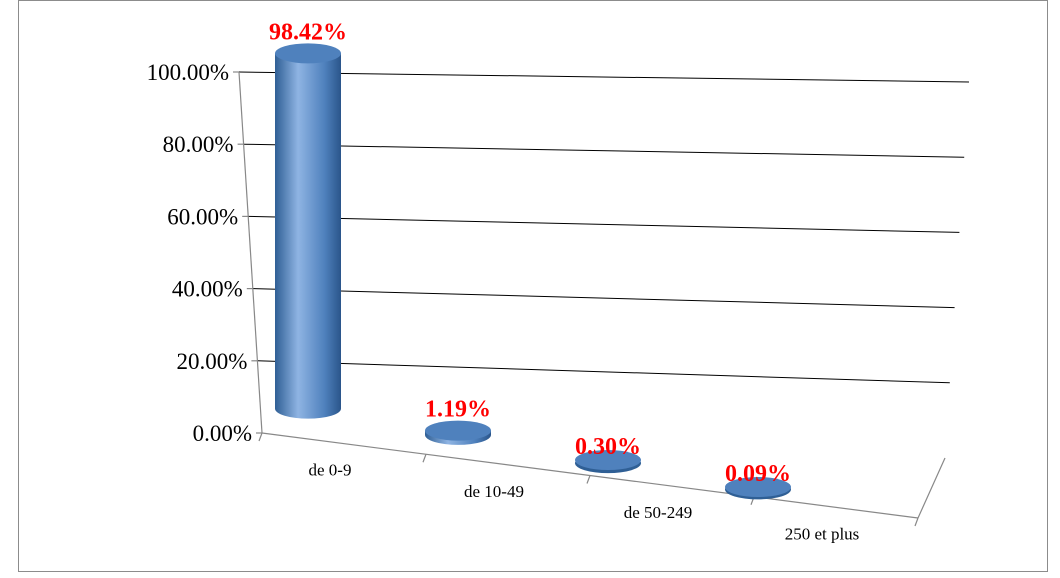 The image size is (1060, 578). Describe the element at coordinates (822, 533) in the screenshot. I see `x-tick-label: 250 et plus` at that location.